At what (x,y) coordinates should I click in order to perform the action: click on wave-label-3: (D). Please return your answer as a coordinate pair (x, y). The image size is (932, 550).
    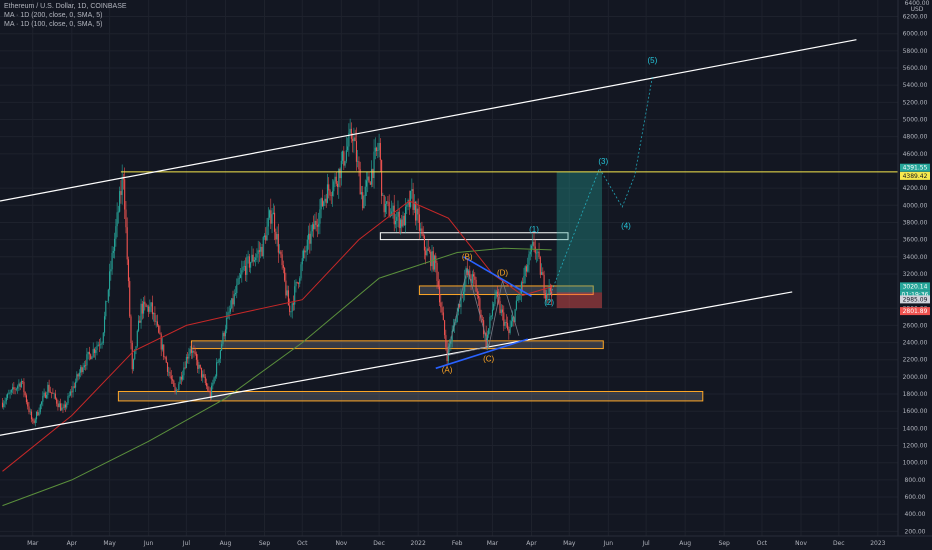
    Looking at the image, I should click on (502, 273).